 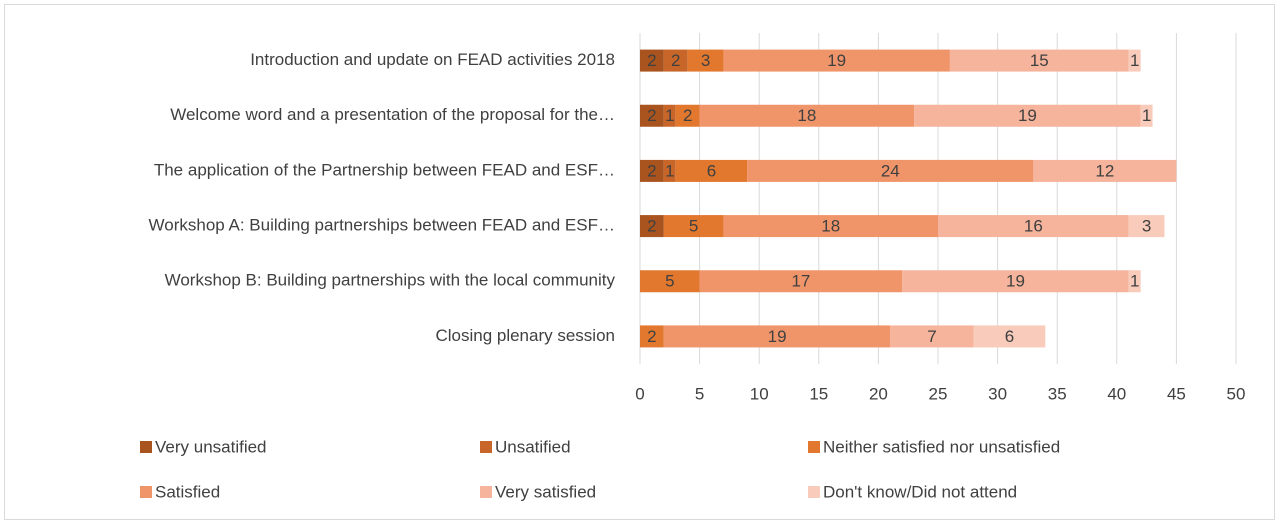 I want to click on data-label: 15, so click(x=1039, y=60).